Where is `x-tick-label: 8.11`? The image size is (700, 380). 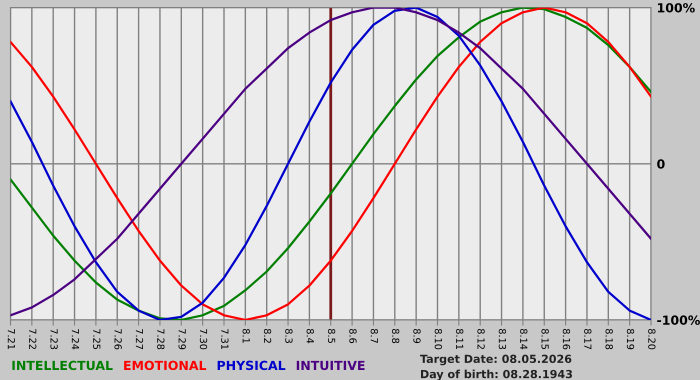
x-tick-label: 8.11 is located at coordinates (460, 339).